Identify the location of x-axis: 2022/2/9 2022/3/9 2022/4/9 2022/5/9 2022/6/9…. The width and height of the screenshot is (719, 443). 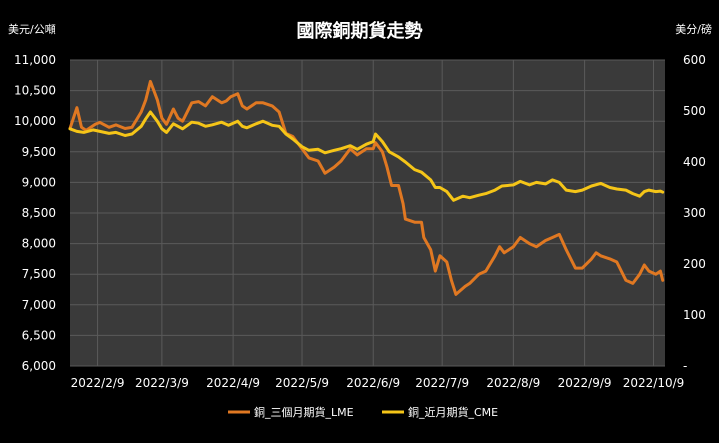
(378, 383).